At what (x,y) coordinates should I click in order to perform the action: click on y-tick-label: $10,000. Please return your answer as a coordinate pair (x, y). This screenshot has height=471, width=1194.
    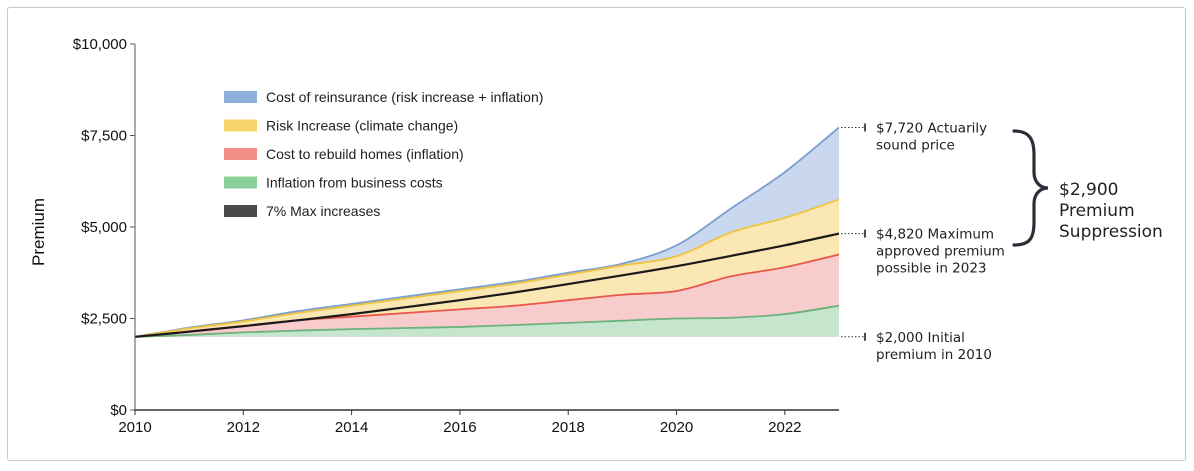
    Looking at the image, I should click on (100, 44).